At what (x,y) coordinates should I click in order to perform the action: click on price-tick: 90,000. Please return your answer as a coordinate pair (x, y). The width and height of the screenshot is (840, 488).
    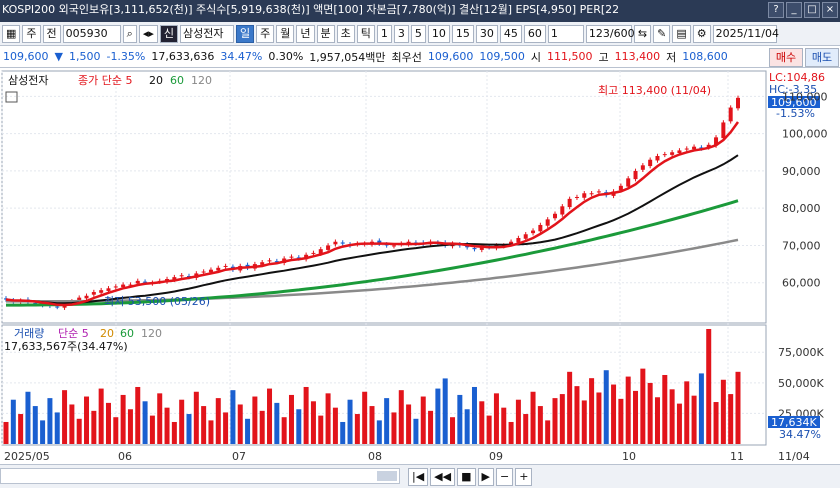
    Looking at the image, I should click on (801, 171).